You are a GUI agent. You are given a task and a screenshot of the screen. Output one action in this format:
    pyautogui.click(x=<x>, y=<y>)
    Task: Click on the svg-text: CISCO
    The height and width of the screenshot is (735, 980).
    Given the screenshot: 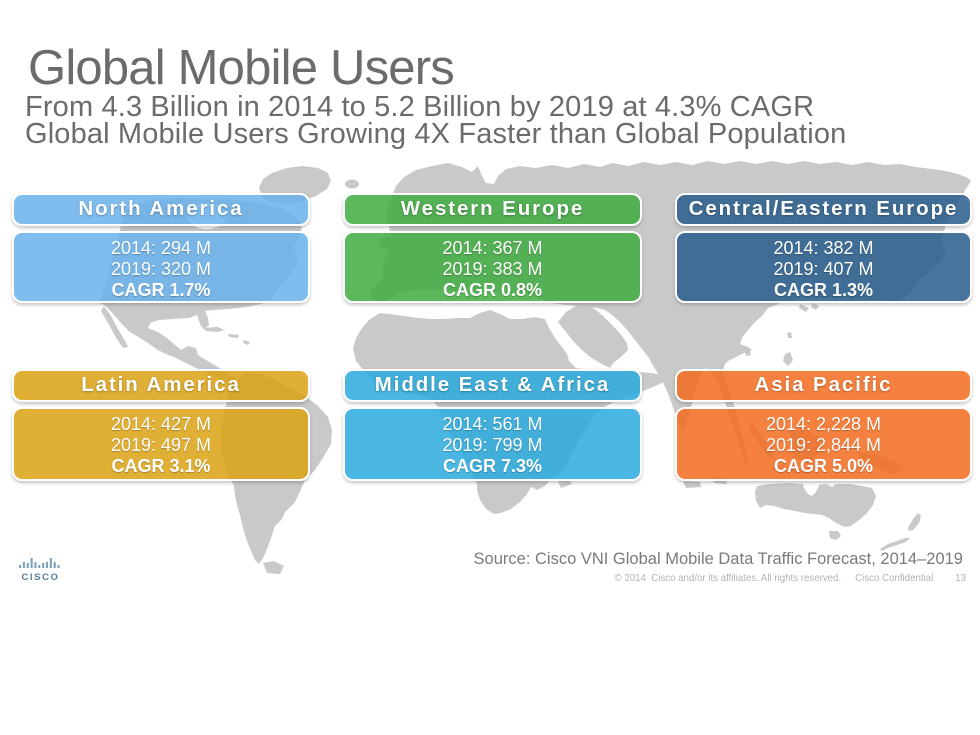 What is the action you would take?
    pyautogui.click(x=40, y=577)
    